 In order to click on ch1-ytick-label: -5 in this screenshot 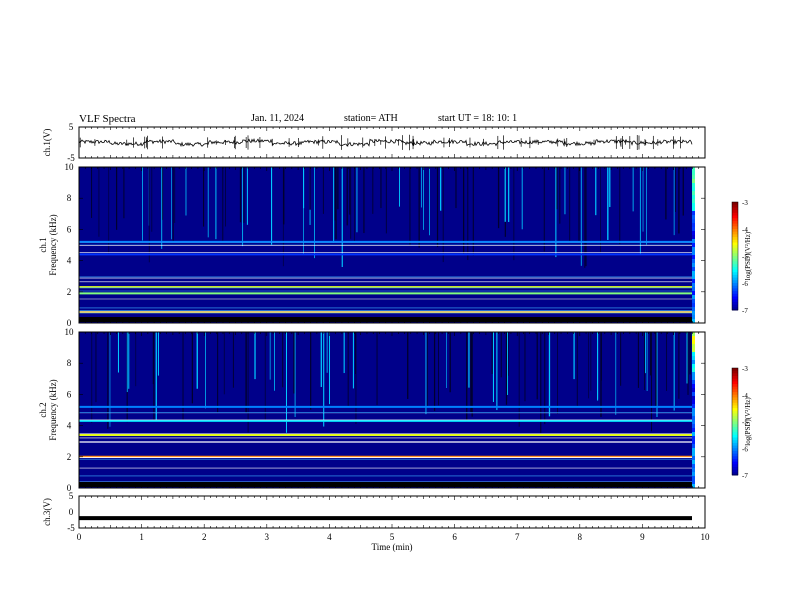, I will do `click(71, 158)`.